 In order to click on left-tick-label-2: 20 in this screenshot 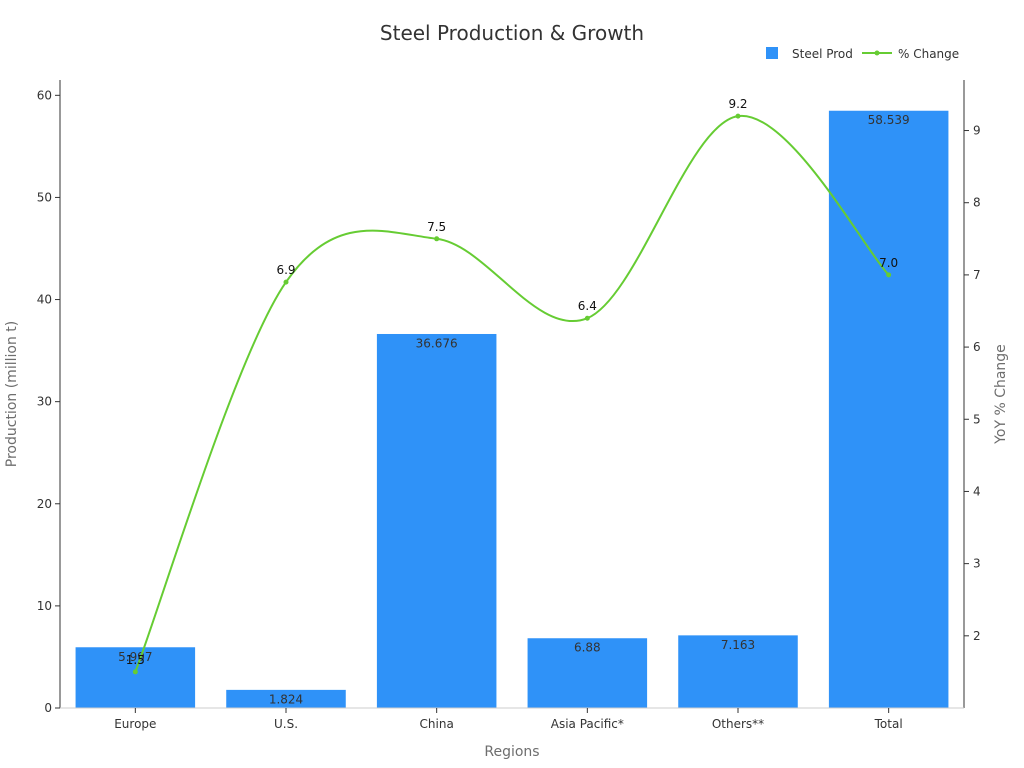, I will do `click(44, 504)`.